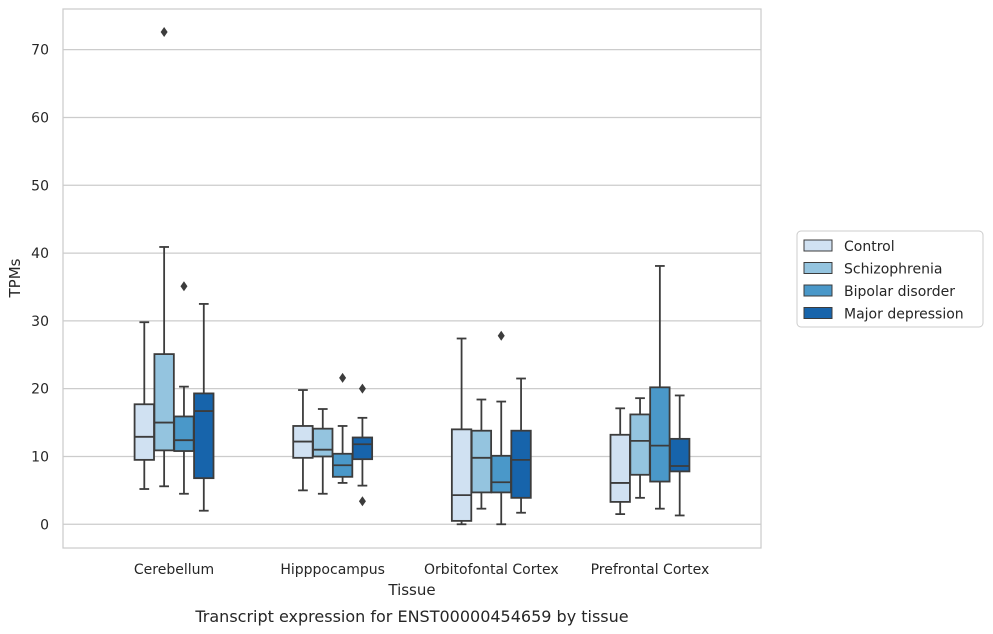  I want to click on legend-label: Major depression, so click(904, 315).